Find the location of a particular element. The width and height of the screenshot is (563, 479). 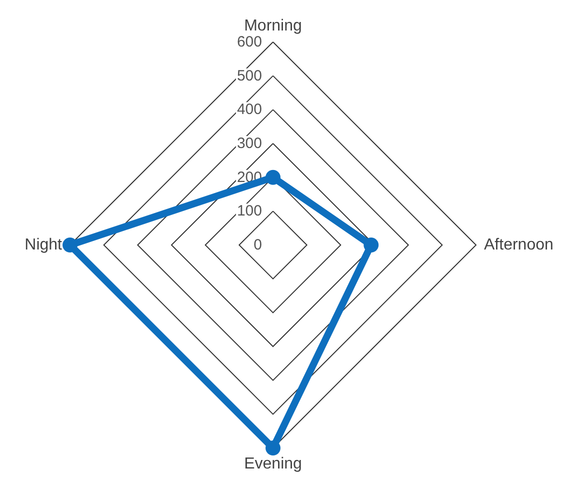

y-tick-label: 300 is located at coordinates (249, 143).